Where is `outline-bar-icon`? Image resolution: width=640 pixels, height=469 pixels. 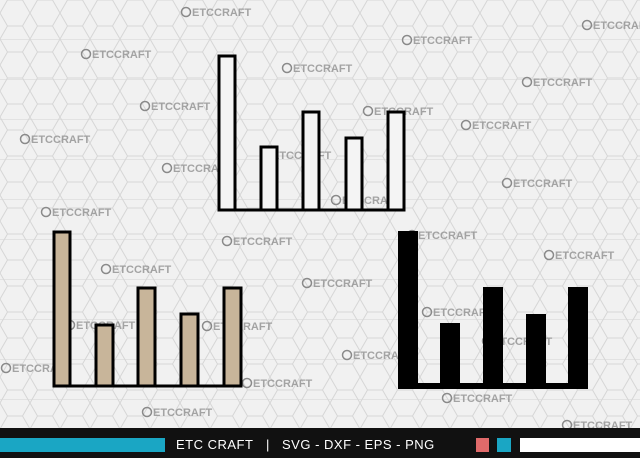
outline-bar-icon is located at coordinates (311, 133).